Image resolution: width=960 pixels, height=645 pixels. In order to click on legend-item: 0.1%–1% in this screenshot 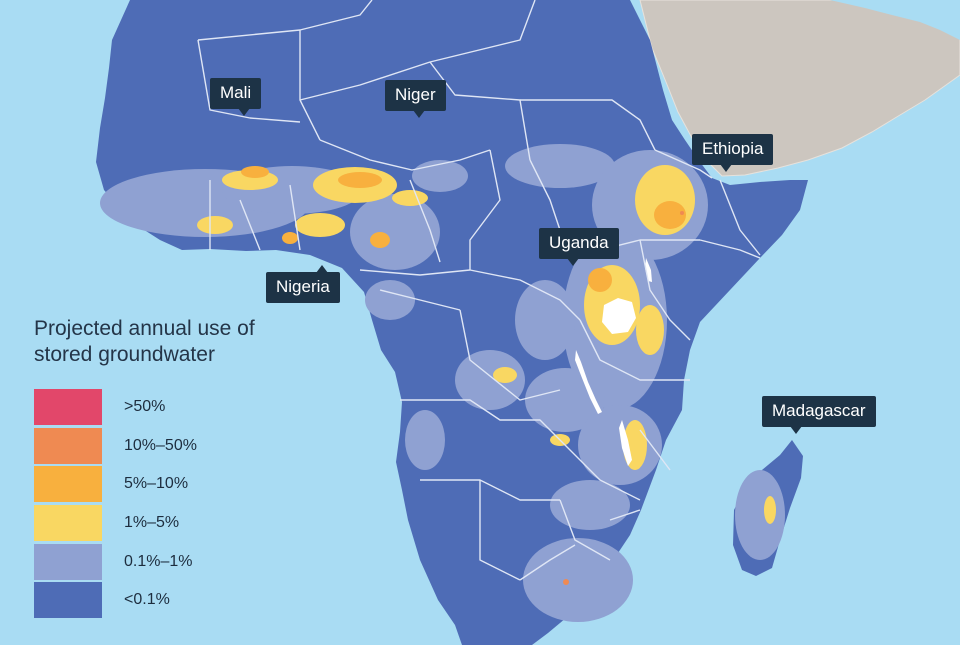, I will do `click(184, 561)`.